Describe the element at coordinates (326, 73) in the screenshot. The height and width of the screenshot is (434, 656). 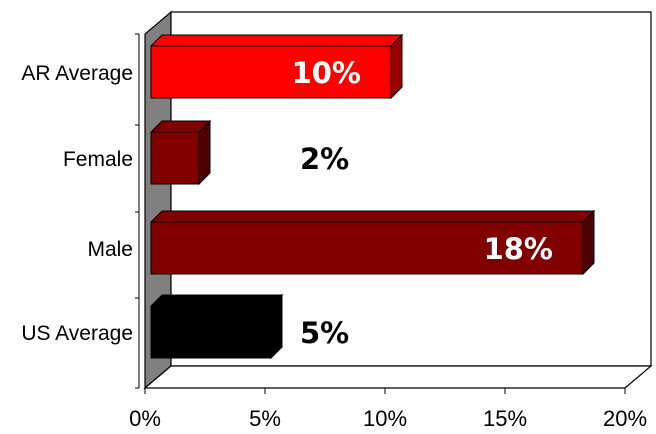
I see `data-label: 10%` at that location.